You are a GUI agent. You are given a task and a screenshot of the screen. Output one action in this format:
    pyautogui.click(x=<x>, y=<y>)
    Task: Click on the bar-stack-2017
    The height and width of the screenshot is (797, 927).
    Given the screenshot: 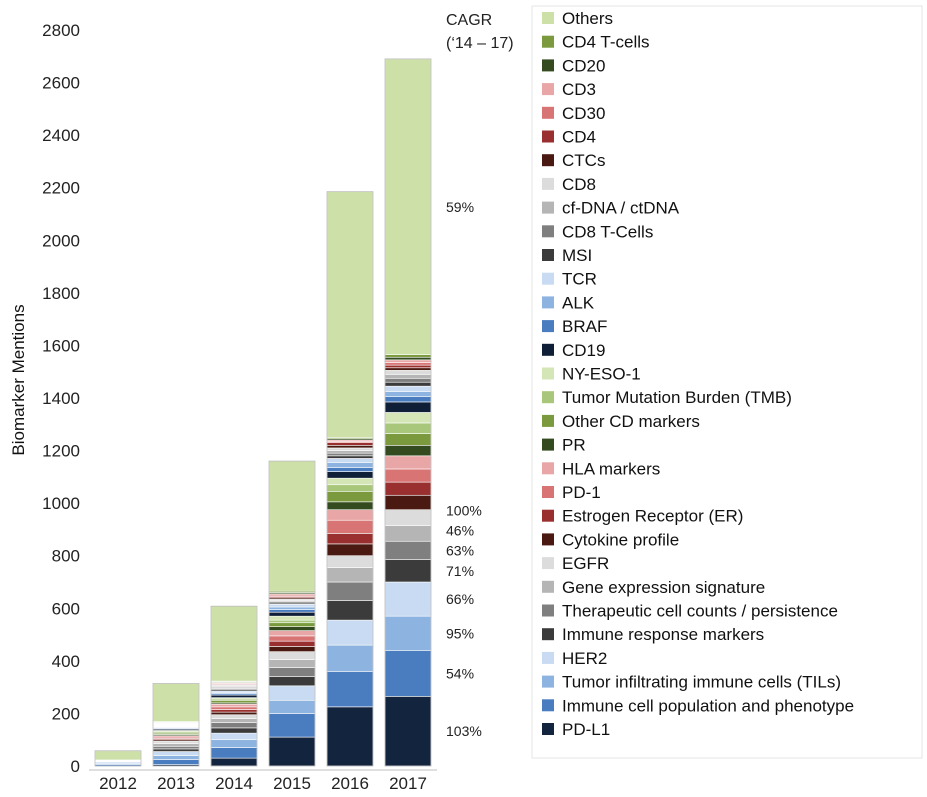 What is the action you would take?
    pyautogui.click(x=408, y=412)
    